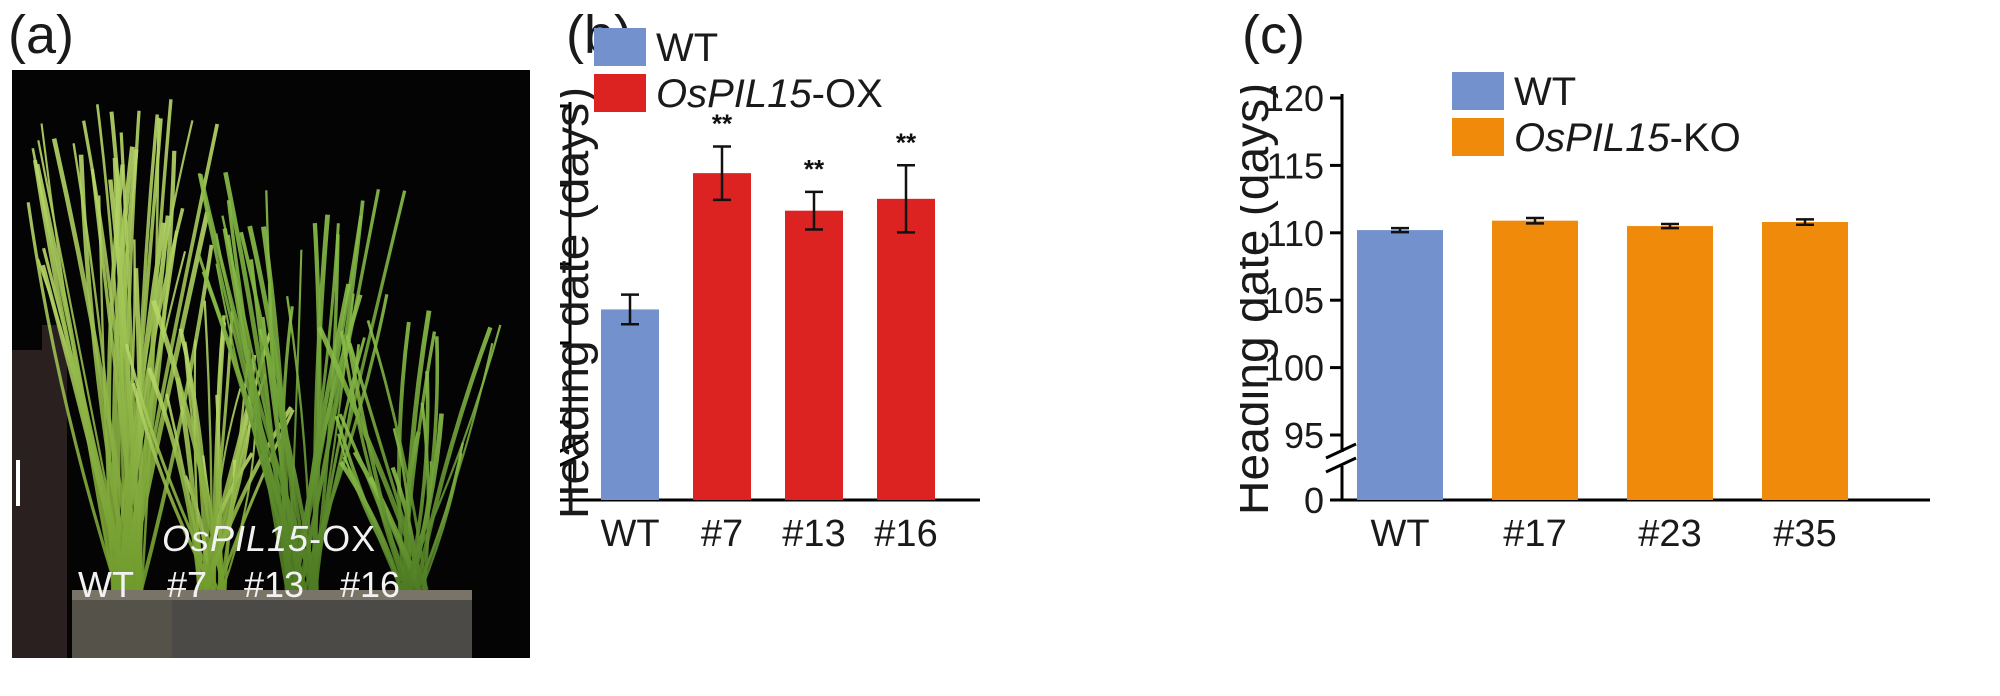 This screenshot has height=696, width=2000. I want to click on photo-caption-suffix: -OX, so click(343, 538).